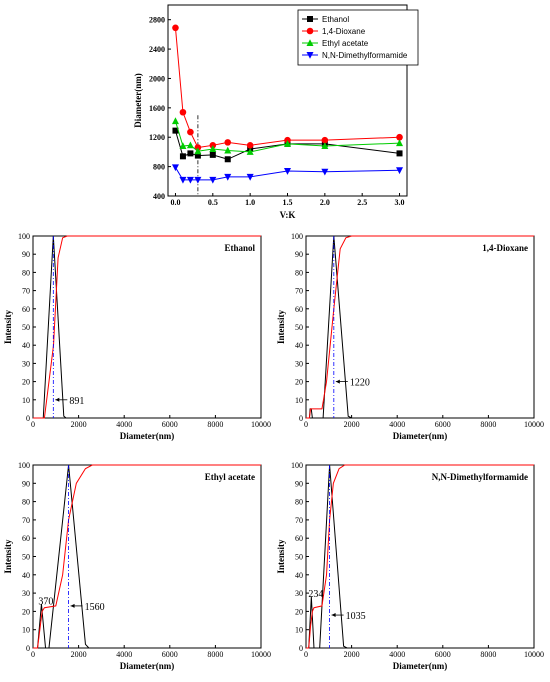 This screenshot has height=682, width=550. I want to click on y-tick-label: 2000, so click(157, 78).